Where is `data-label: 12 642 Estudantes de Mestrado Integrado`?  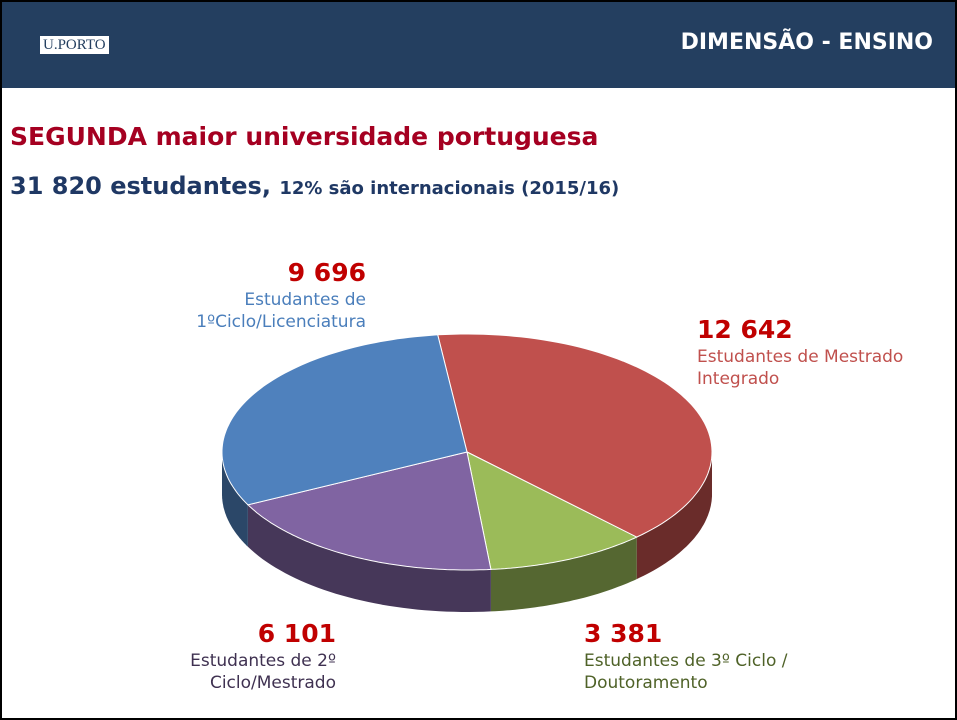
data-label: 12 642 Estudantes de Mestrado Integrado is located at coordinates (807, 352).